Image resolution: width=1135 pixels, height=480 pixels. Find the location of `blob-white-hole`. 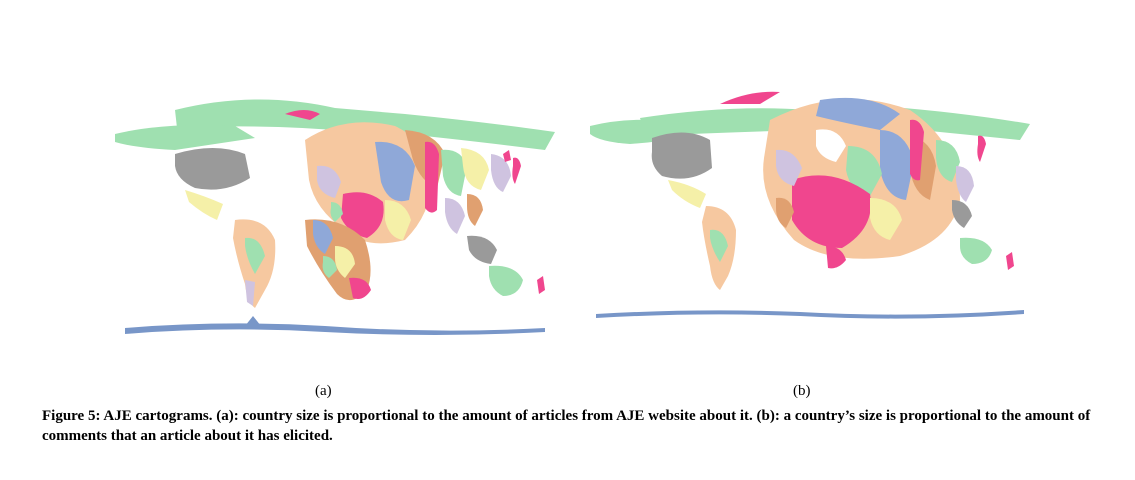

blob-white-hole is located at coordinates (831, 145).